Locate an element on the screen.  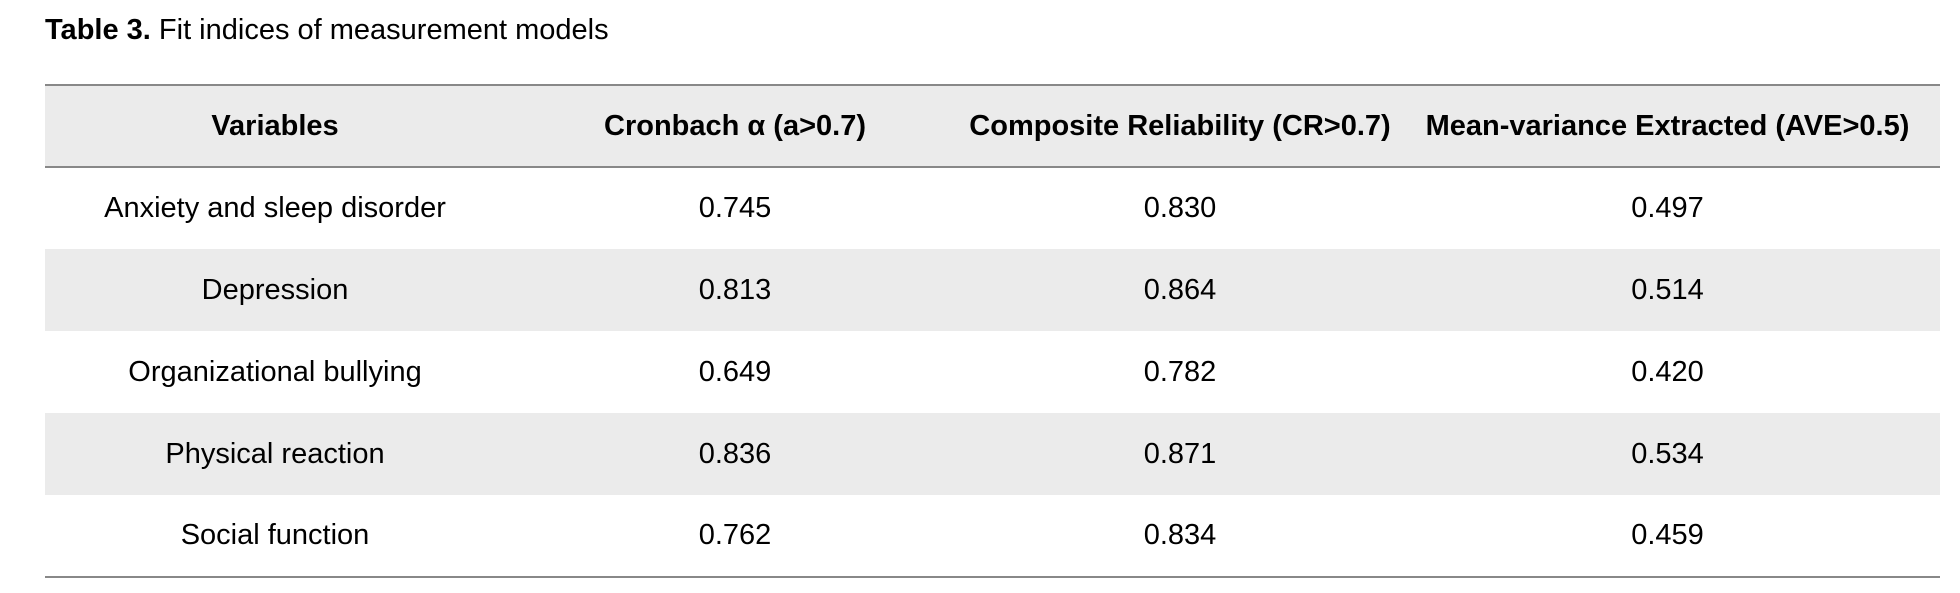
cell-ave: 0.534 is located at coordinates (1667, 453).